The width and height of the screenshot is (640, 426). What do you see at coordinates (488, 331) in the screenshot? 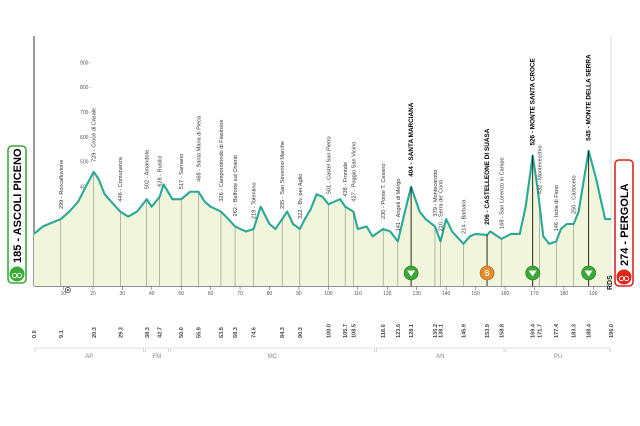
I see `km-label: 153.9` at bounding box center [488, 331].